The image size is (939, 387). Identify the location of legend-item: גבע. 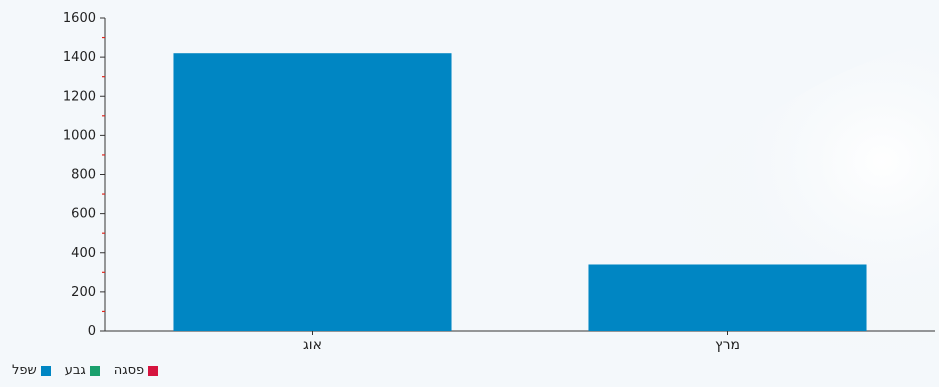
(82, 370).